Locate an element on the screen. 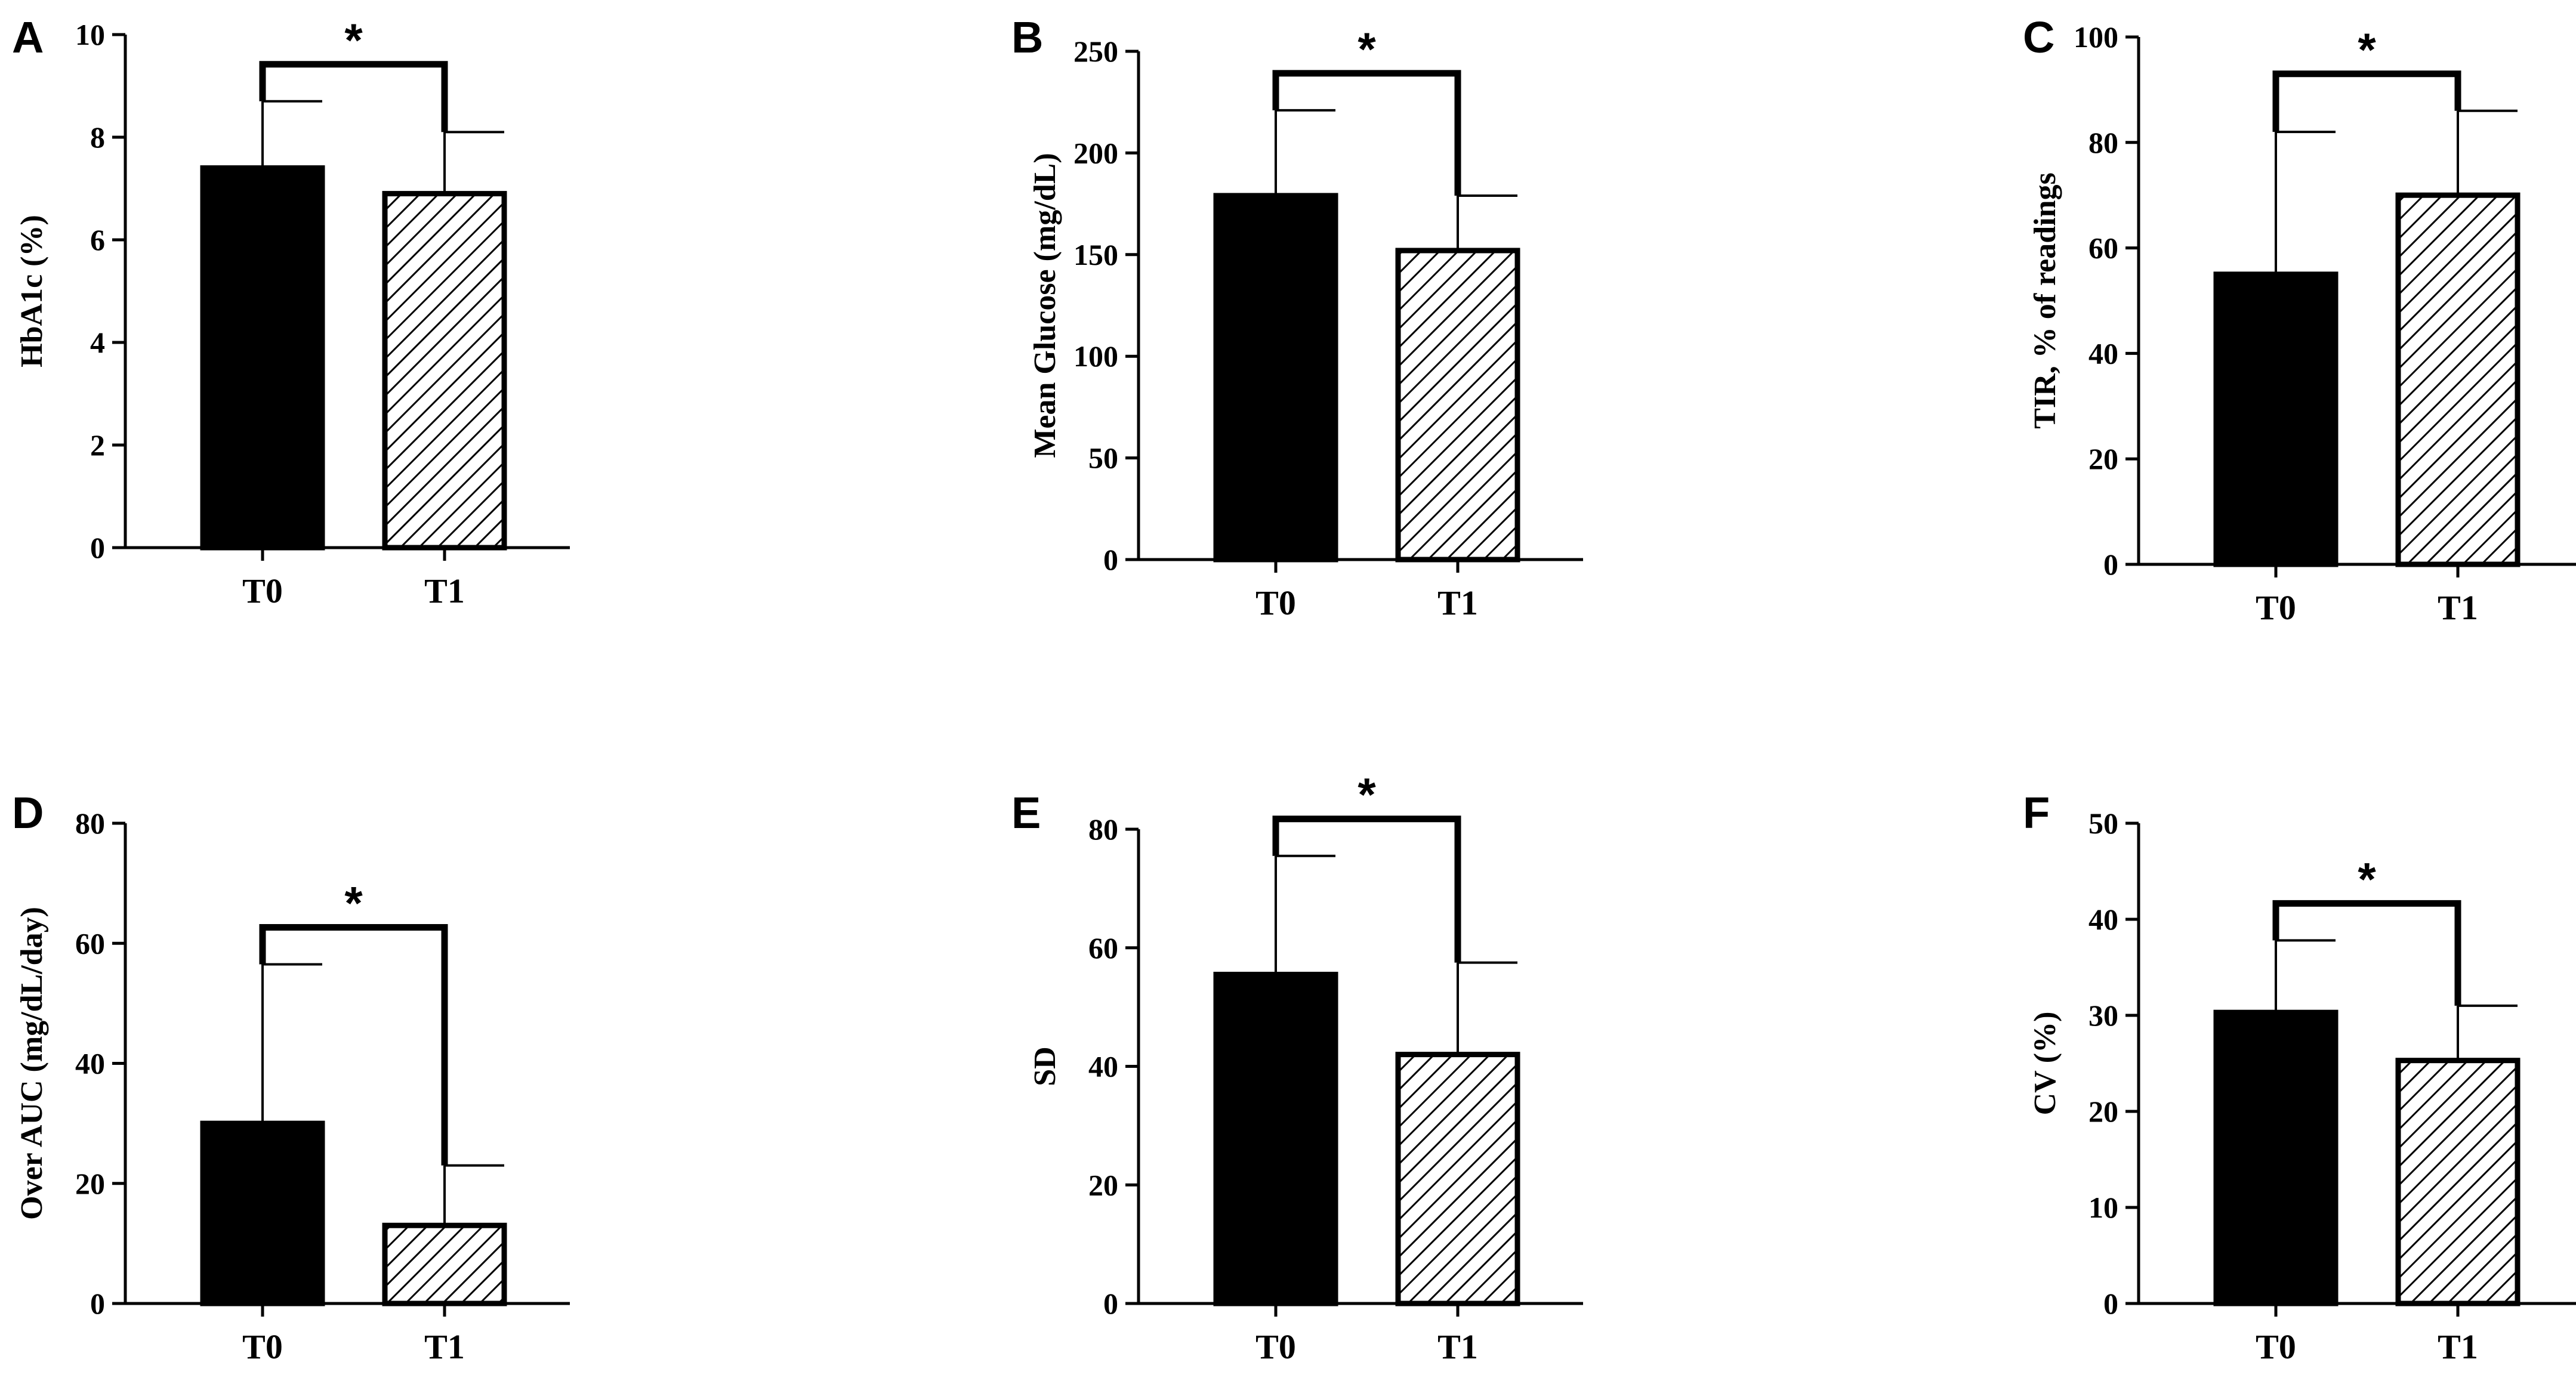  y-tick-label: 2 is located at coordinates (98, 445).